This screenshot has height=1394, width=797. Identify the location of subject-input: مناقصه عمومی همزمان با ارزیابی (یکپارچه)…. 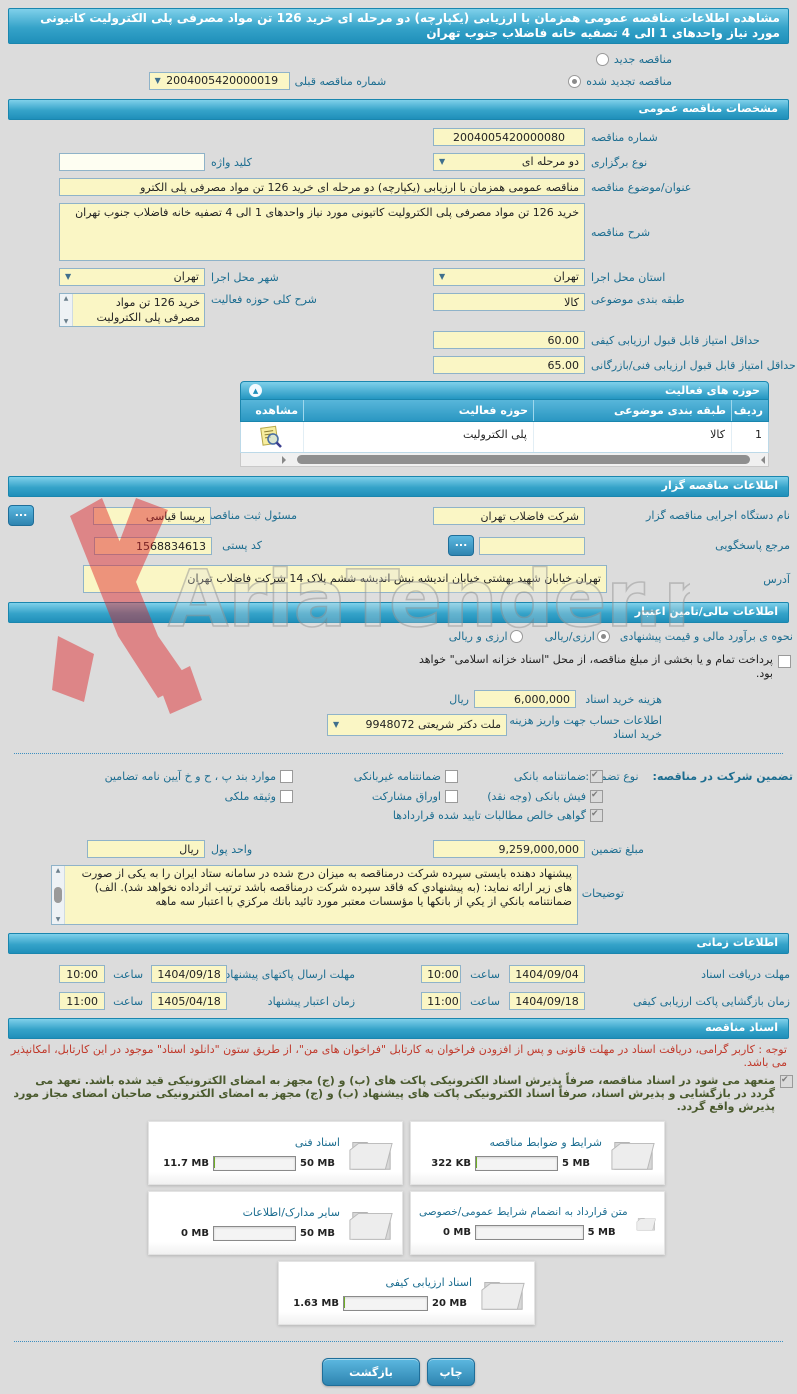
(322, 187).